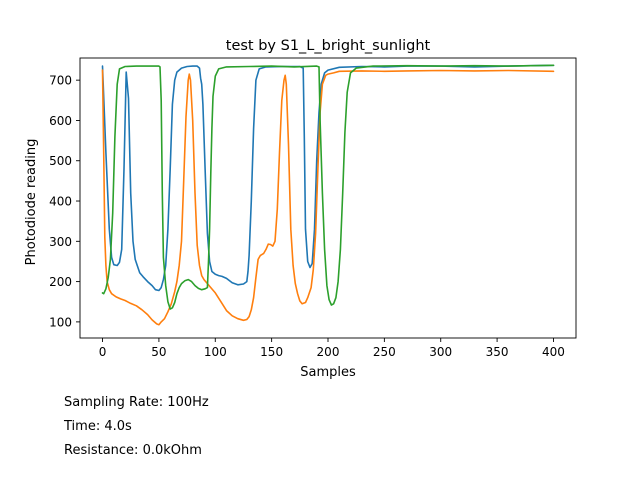 This screenshot has width=640, height=480. Describe the element at coordinates (158, 352) in the screenshot. I see `x-tick-label: 50` at that location.